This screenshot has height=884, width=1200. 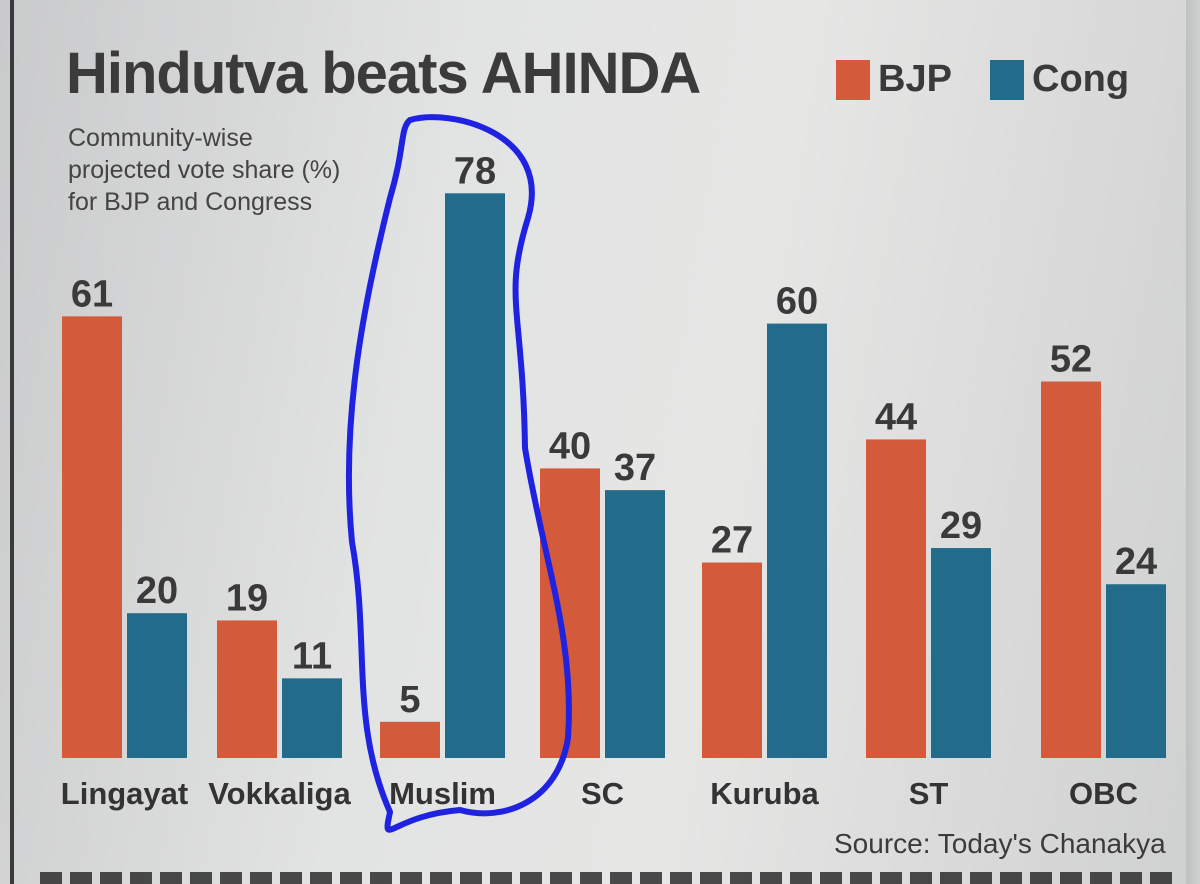 I want to click on data-label-bjp-obc: 52, so click(x=1071, y=360).